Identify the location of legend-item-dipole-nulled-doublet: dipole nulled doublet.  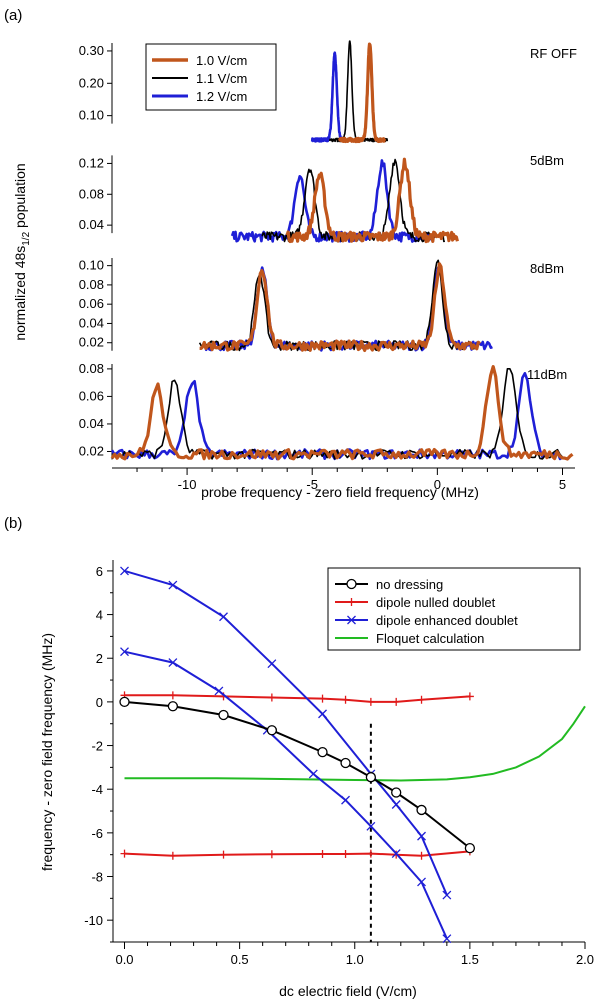
(415, 602).